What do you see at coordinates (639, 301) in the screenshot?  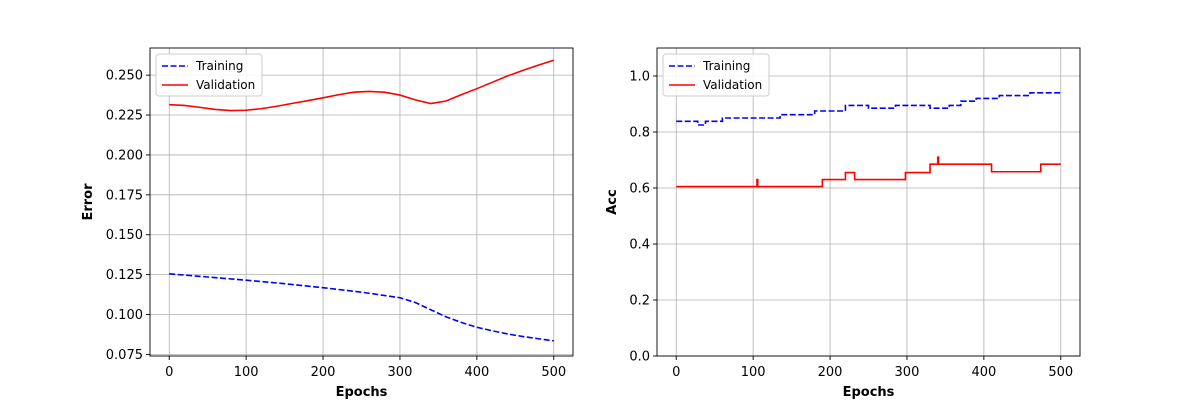 I see `y-tick-label: 0.2` at bounding box center [639, 301].